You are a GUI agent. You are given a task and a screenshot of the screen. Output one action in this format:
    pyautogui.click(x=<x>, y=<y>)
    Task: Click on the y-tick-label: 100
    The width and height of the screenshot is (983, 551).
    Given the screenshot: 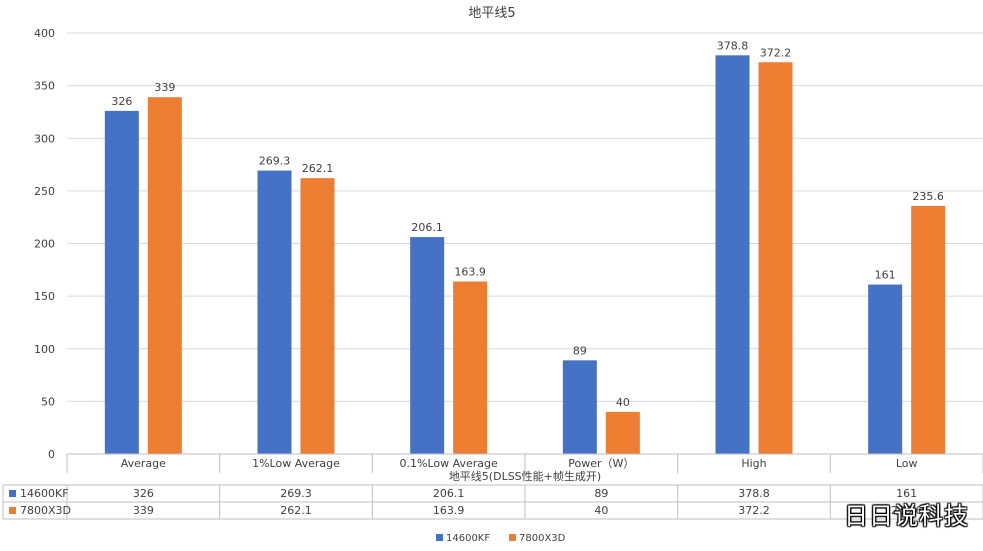 What is the action you would take?
    pyautogui.click(x=44, y=349)
    